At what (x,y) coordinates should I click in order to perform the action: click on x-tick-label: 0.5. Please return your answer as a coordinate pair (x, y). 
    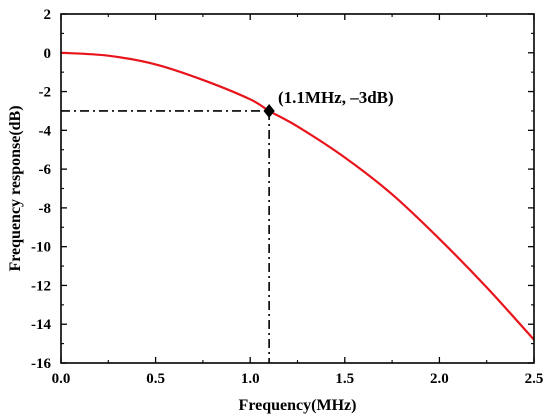
    Looking at the image, I should click on (155, 379).